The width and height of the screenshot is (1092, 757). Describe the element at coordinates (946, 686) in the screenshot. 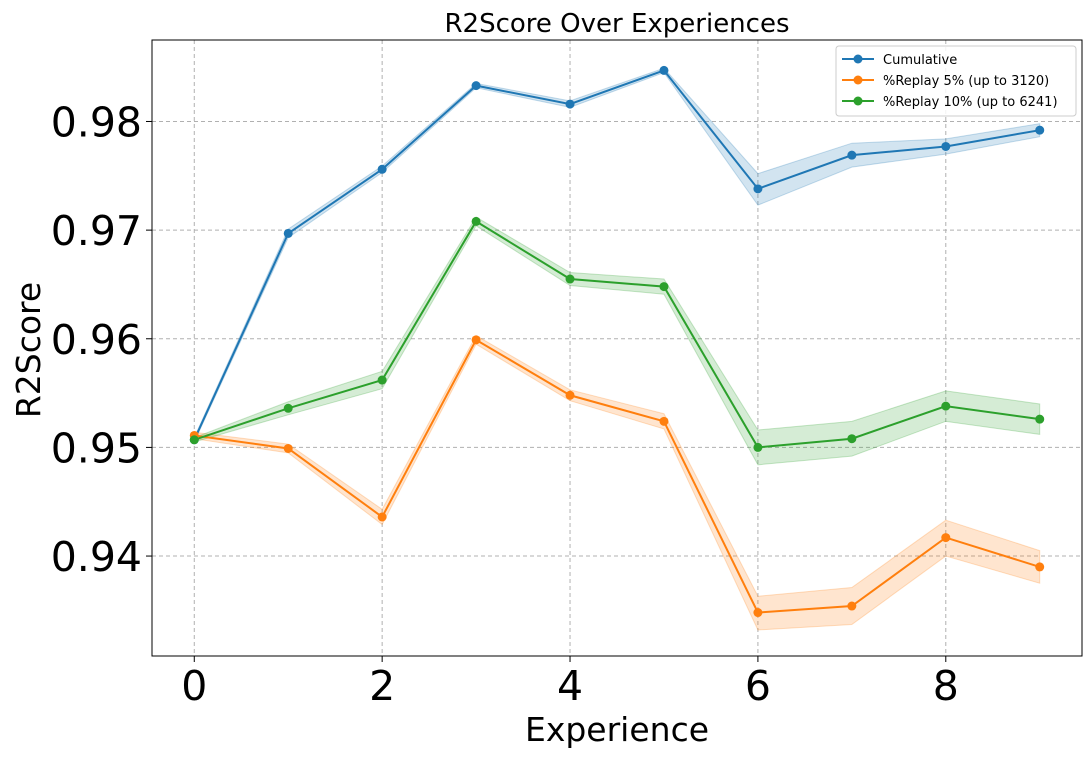

I see `x-tick-label: 8` at that location.